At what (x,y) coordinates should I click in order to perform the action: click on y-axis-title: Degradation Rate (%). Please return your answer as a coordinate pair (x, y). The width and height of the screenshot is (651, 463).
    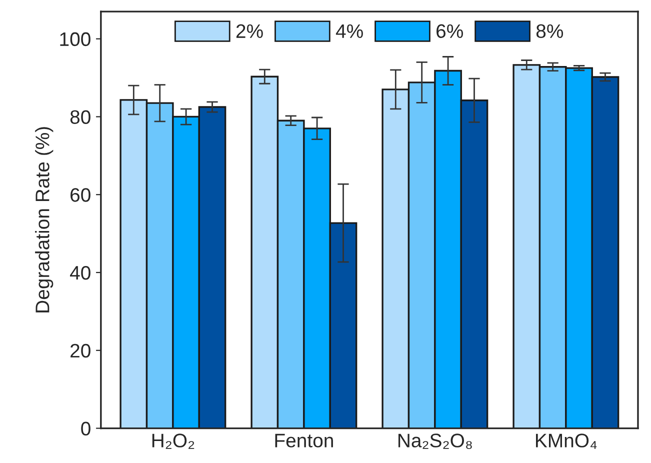
    Looking at the image, I should click on (44, 219).